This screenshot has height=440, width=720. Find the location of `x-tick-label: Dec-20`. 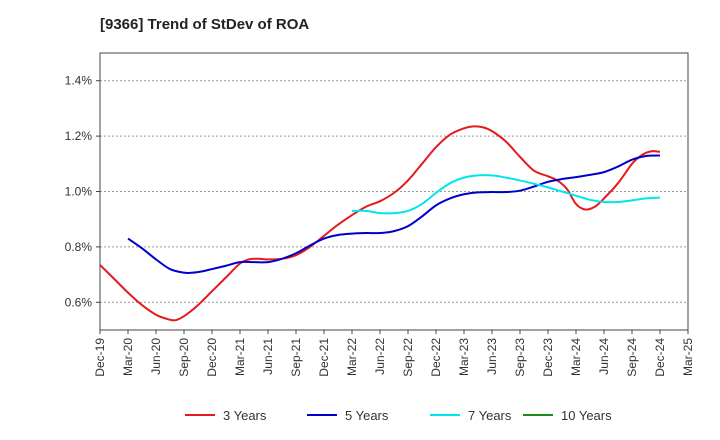

x-tick-label: Dec-20 is located at coordinates (212, 357).